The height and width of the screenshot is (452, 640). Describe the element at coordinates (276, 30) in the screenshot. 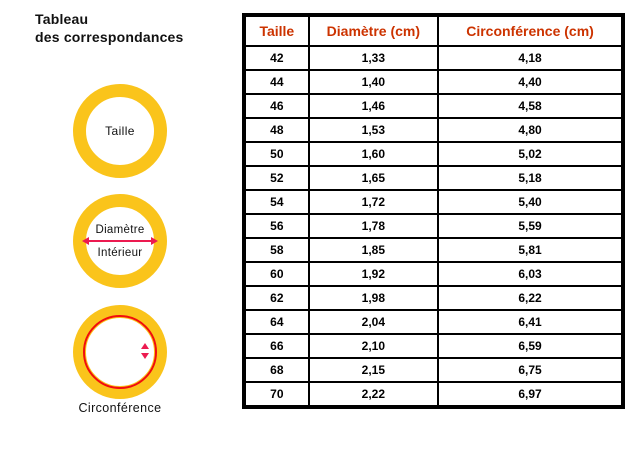

I see `column-header-taille: Taille` at that location.